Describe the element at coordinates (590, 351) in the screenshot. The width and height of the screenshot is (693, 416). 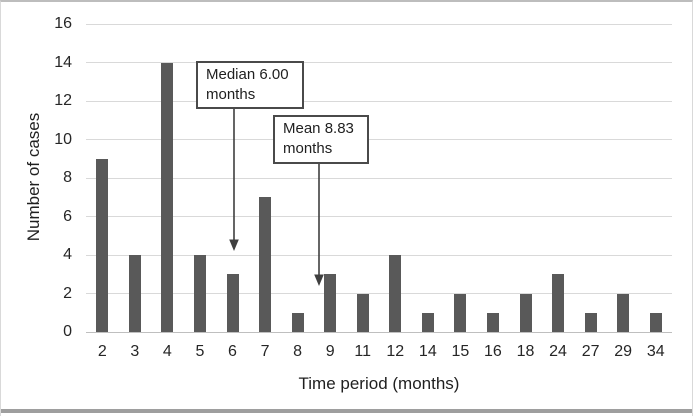
I see `x-tick-label: 27` at that location.